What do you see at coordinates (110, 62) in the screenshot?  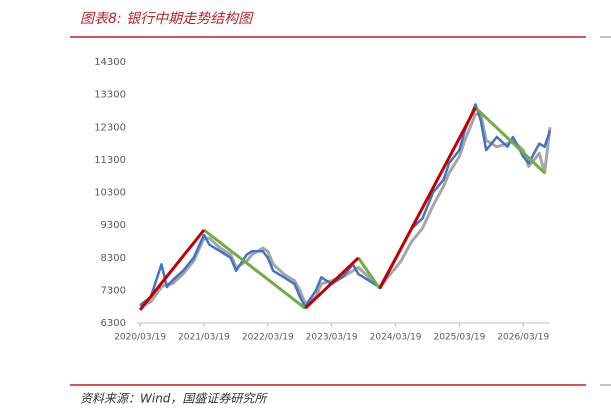 I see `y-tick-label: 14300` at bounding box center [110, 62].